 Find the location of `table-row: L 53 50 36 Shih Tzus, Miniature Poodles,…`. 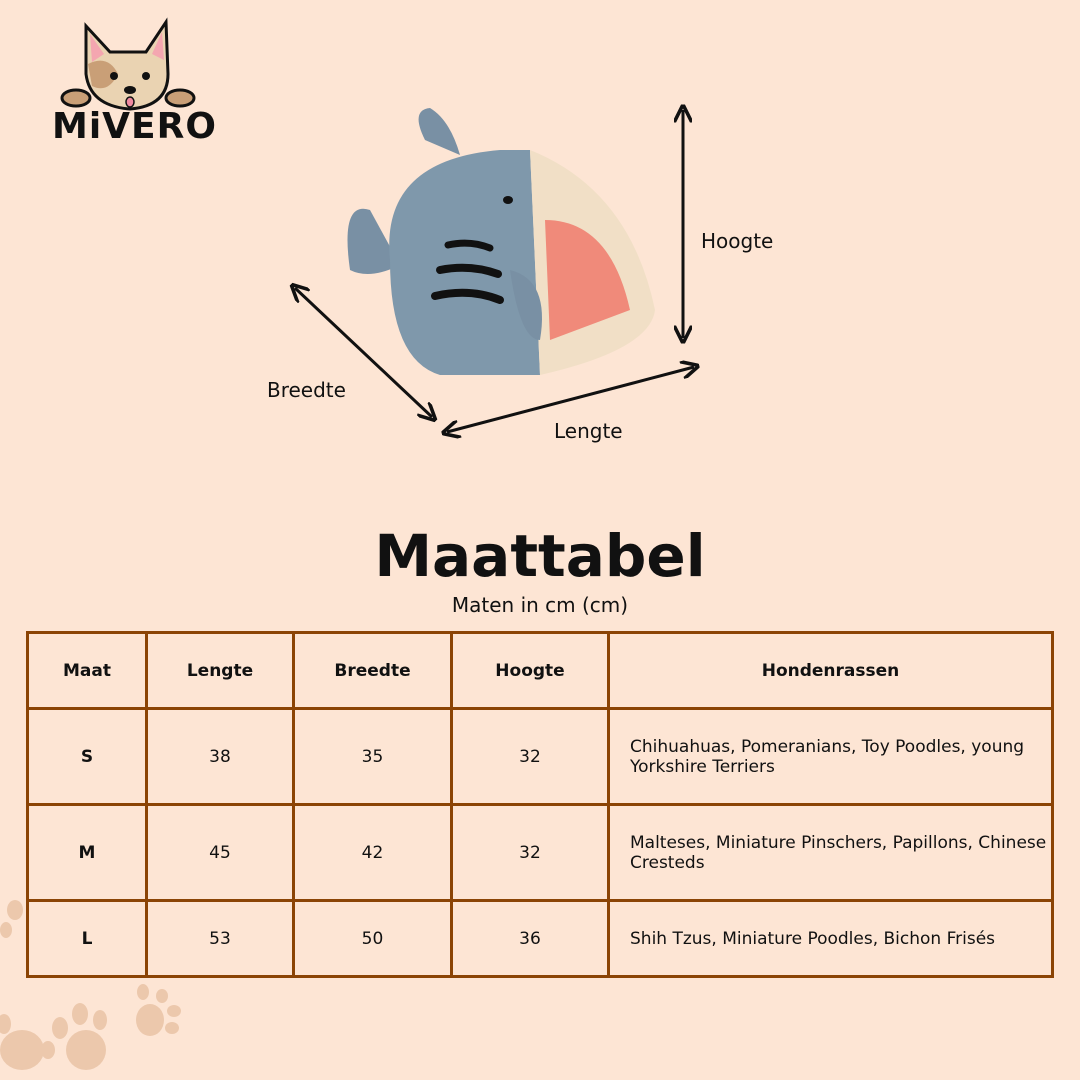

table-row: L 53 50 36 Shih Tzus, Miniature Poodles,… is located at coordinates (540, 938).